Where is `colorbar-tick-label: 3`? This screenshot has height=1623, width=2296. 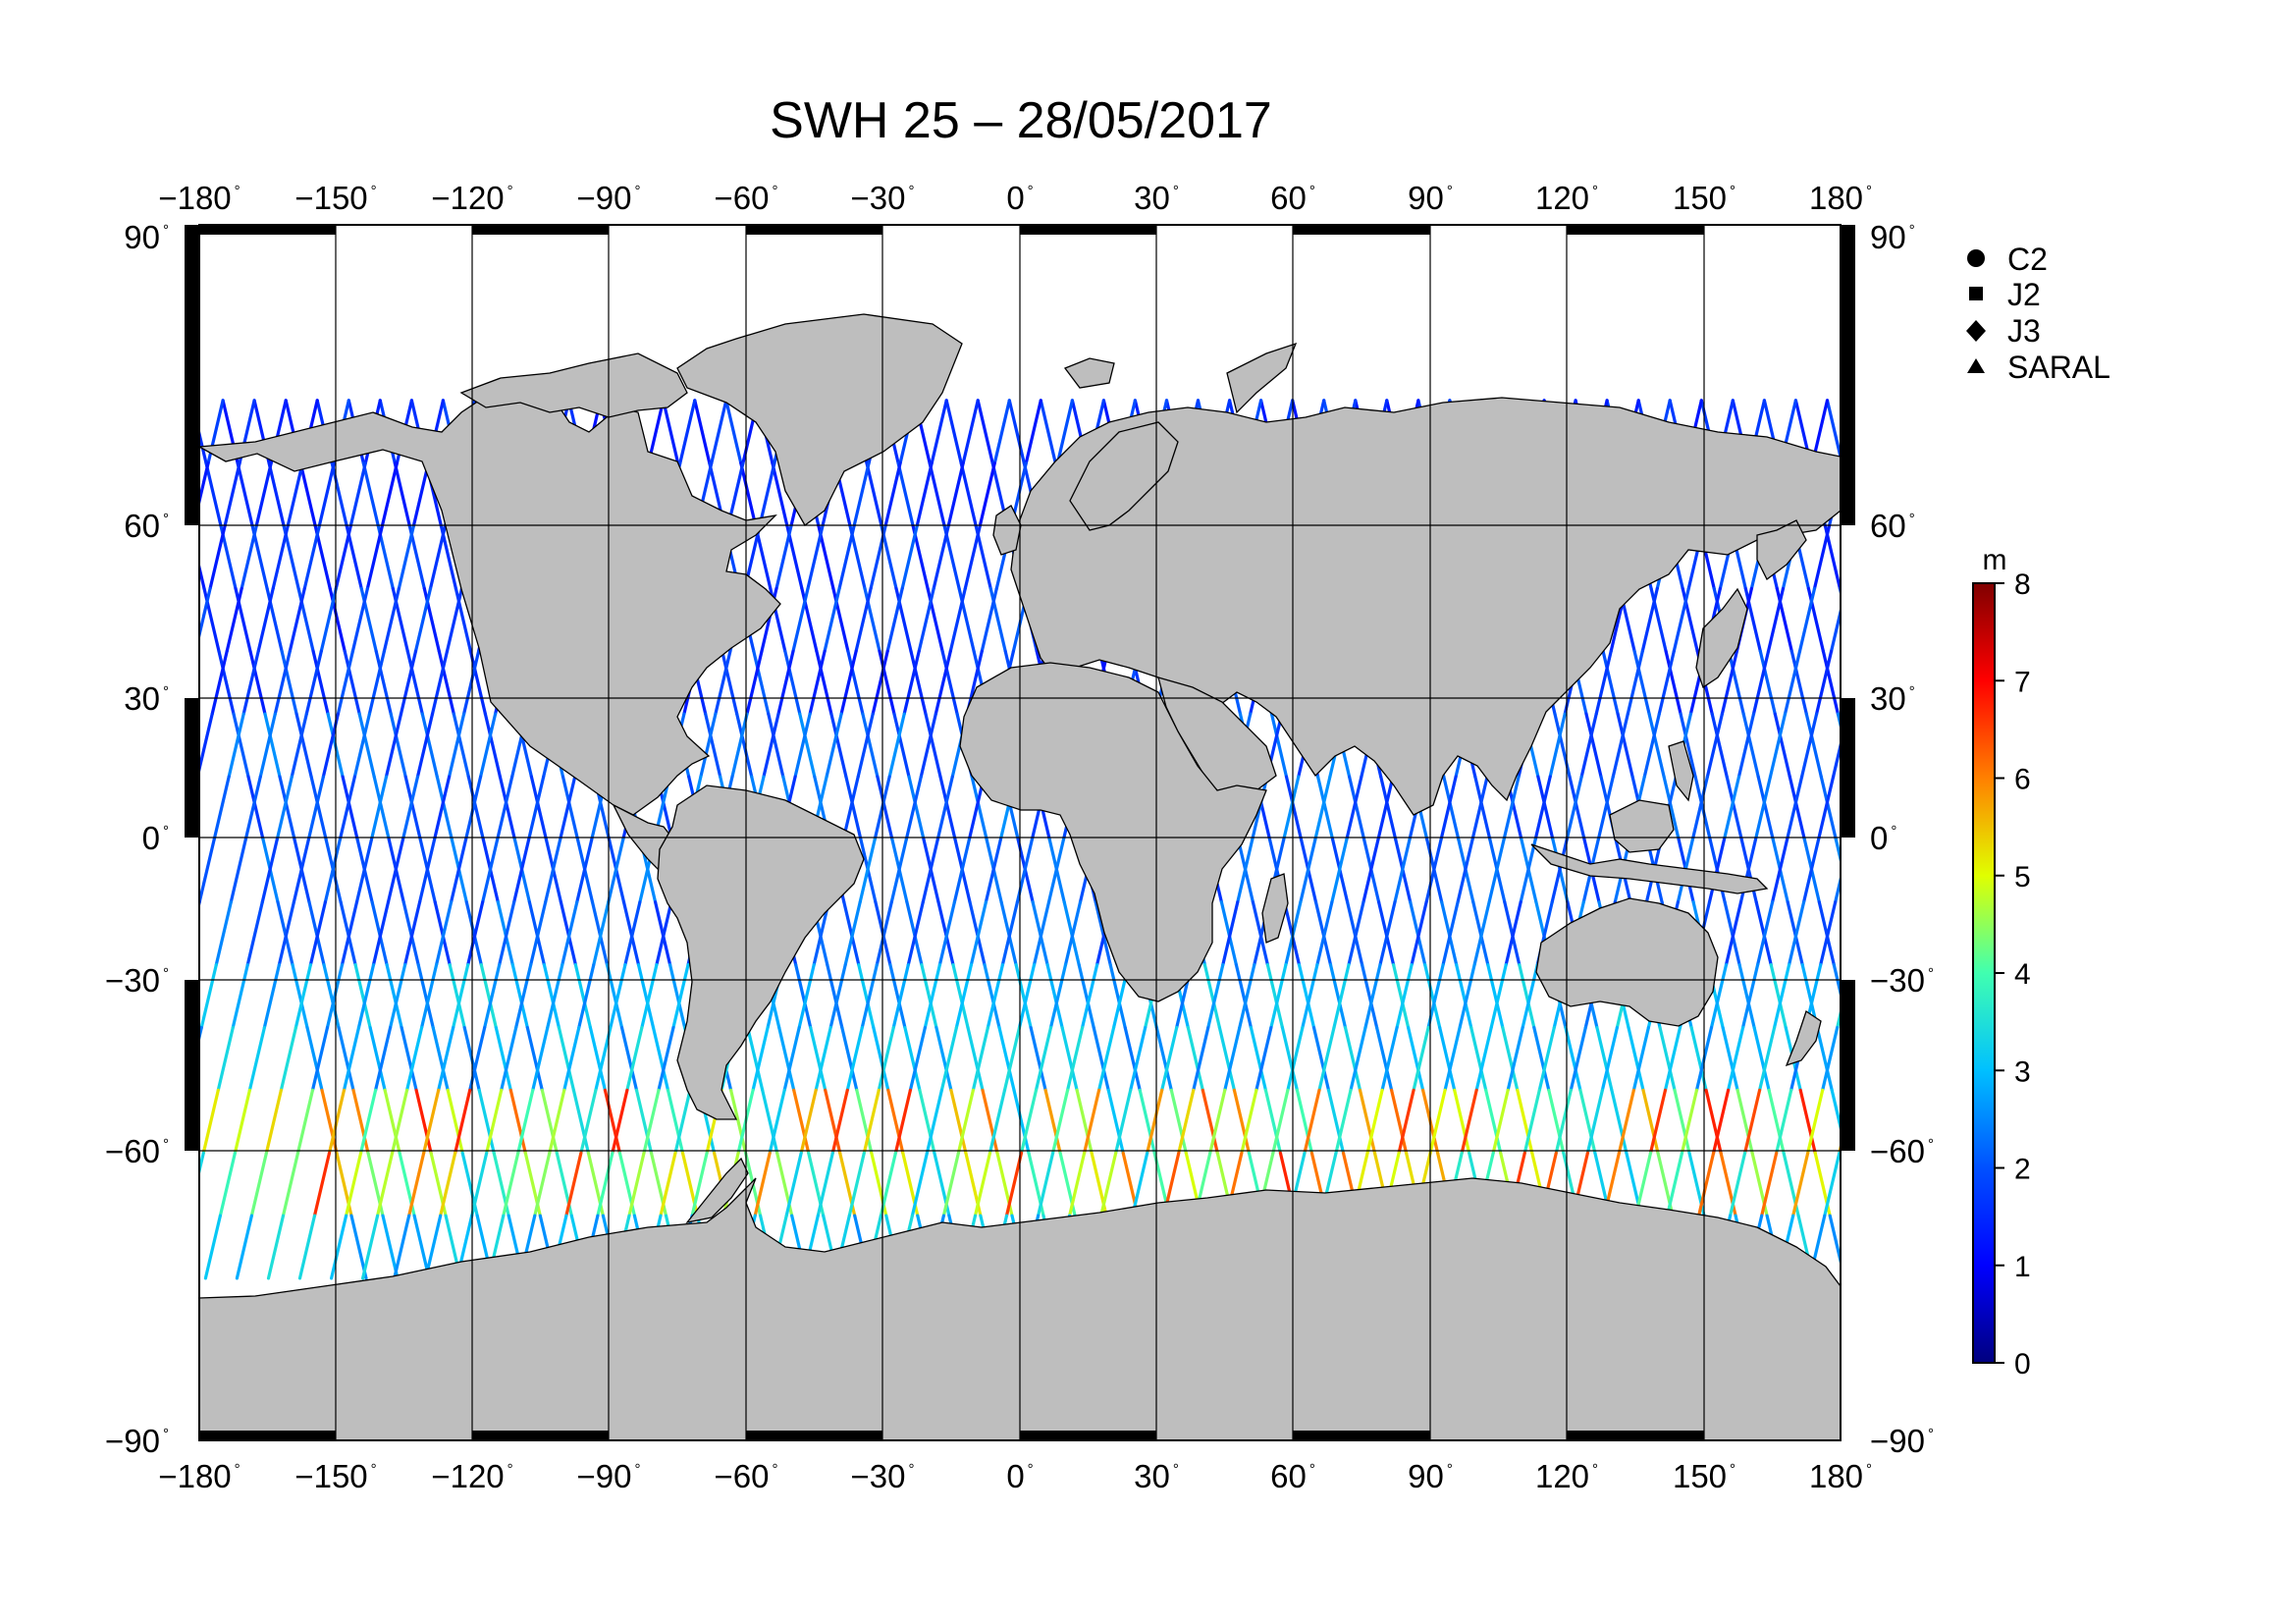
colorbar-tick-label: 3 is located at coordinates (2022, 1071).